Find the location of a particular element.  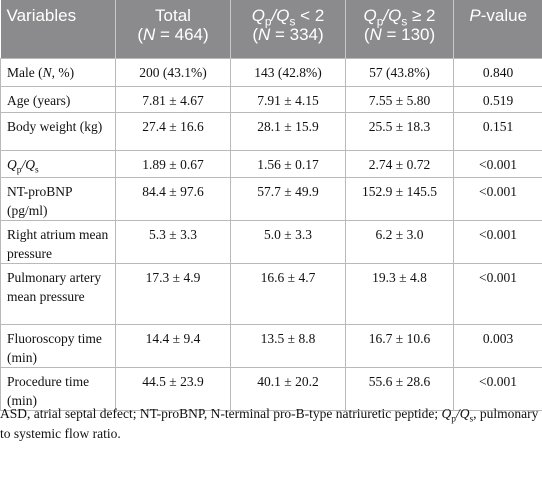

footnote-text: /Q is located at coordinates (462, 413).